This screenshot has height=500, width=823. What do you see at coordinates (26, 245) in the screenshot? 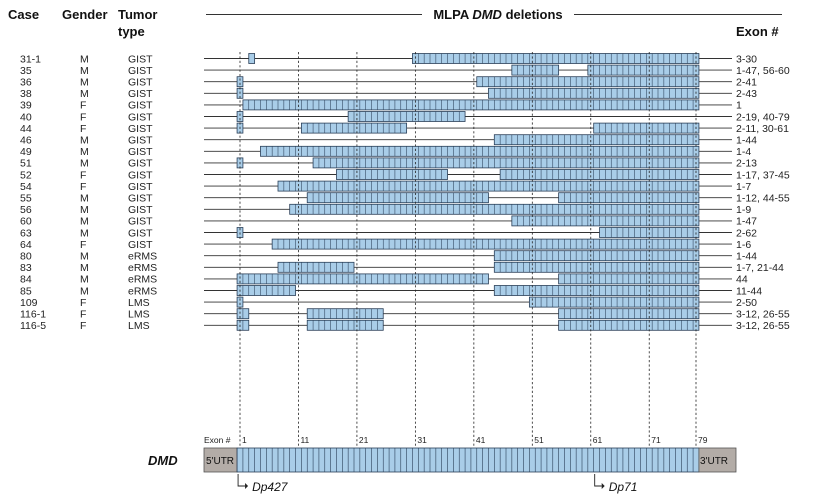
I see `case-id: 64` at bounding box center [26, 245].